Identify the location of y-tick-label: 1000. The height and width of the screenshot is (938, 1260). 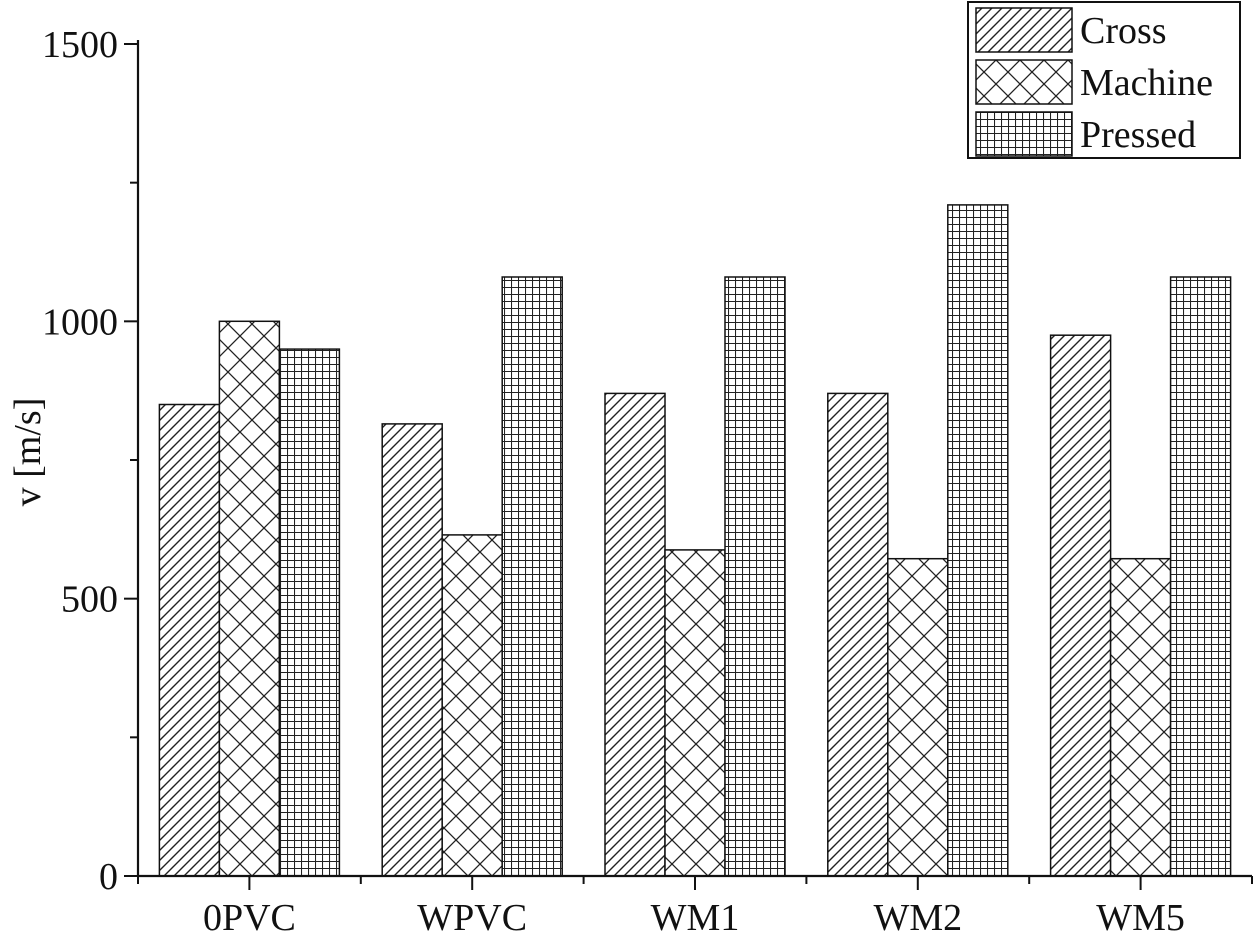
(80, 322).